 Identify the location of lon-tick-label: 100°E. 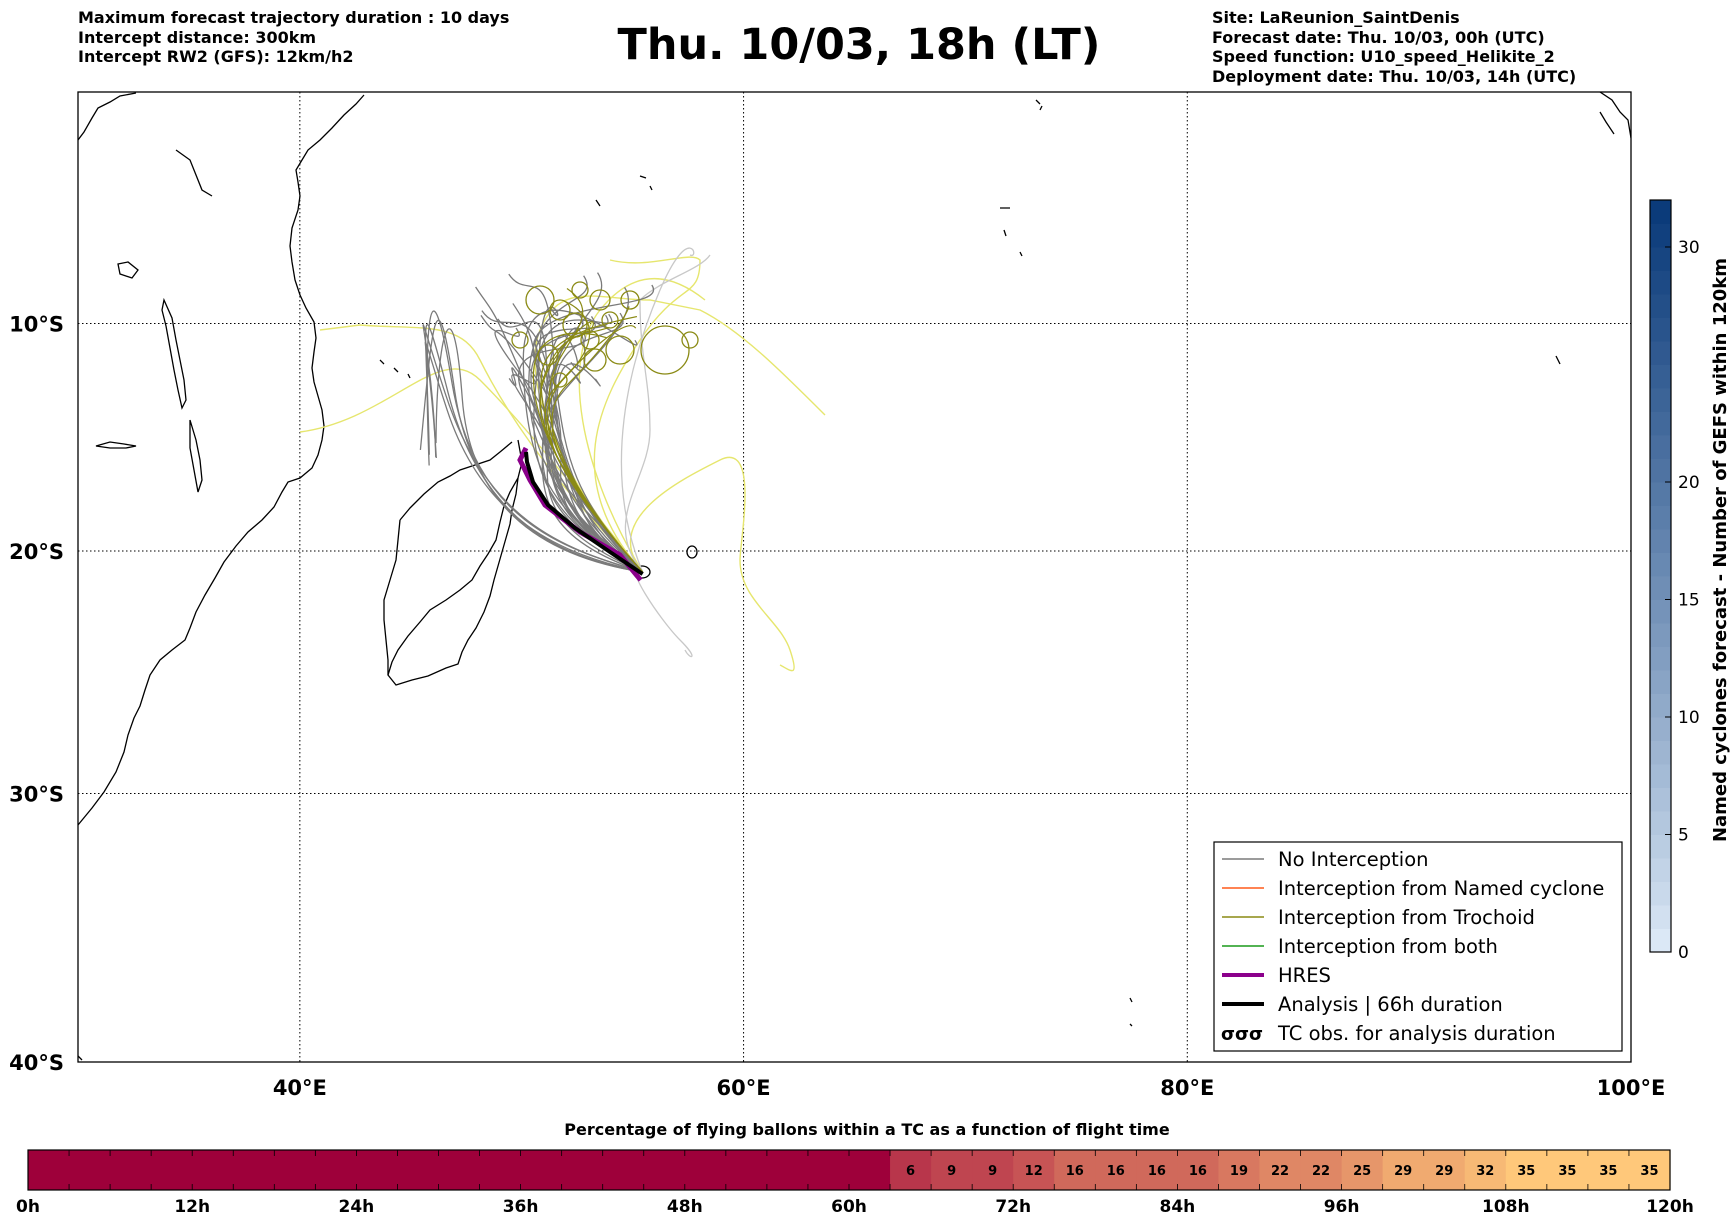
(1631, 1088).